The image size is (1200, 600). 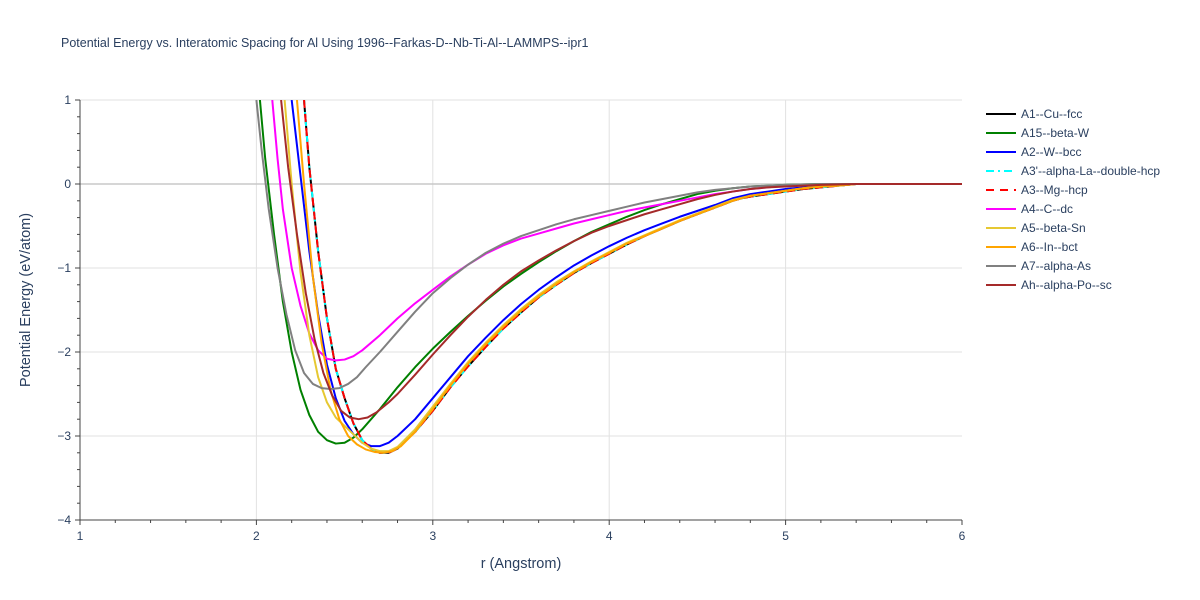 I want to click on x-axis-title: r (Angstrom), so click(x=521, y=564).